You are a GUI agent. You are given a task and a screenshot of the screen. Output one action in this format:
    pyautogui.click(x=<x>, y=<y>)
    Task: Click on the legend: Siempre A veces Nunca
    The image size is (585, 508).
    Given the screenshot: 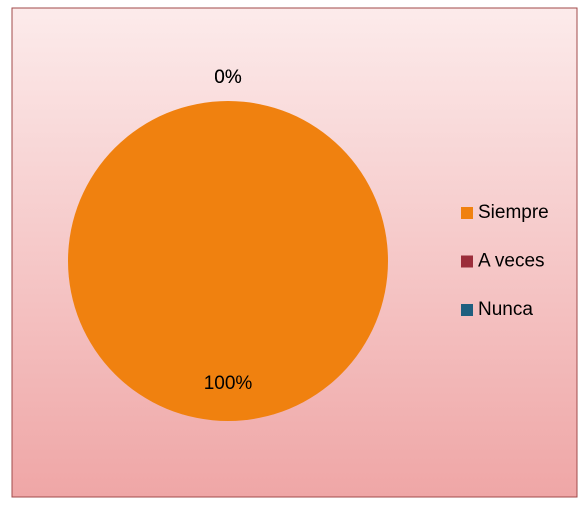 What is the action you would take?
    pyautogui.click(x=505, y=261)
    